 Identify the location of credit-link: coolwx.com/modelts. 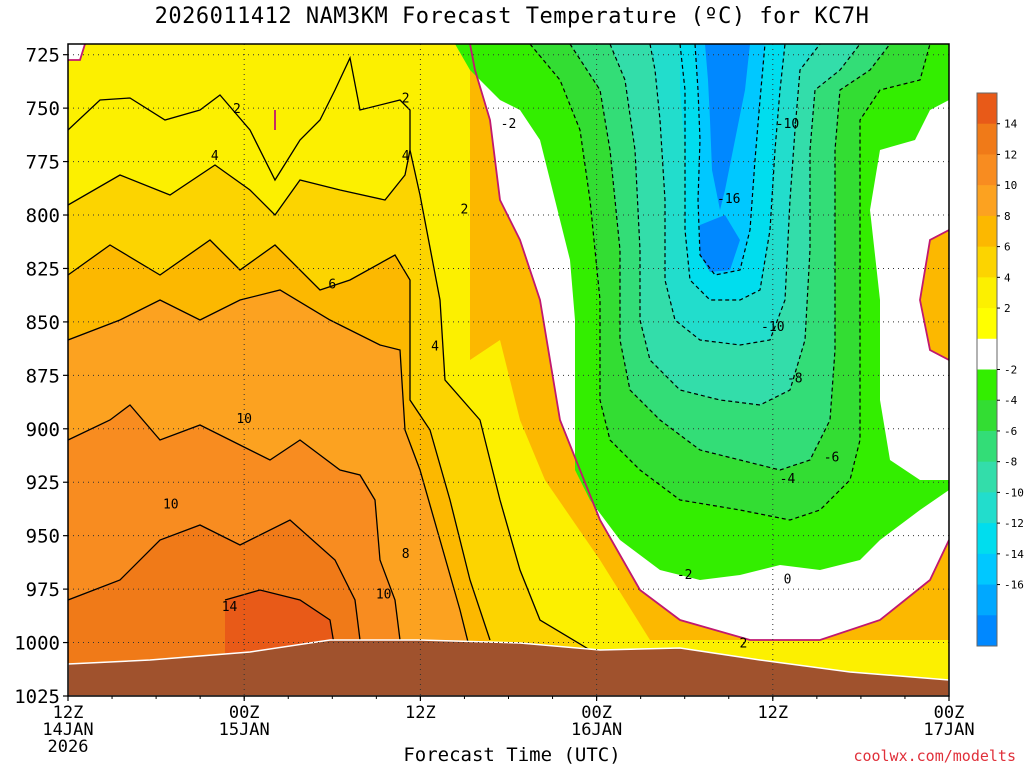
(934, 756).